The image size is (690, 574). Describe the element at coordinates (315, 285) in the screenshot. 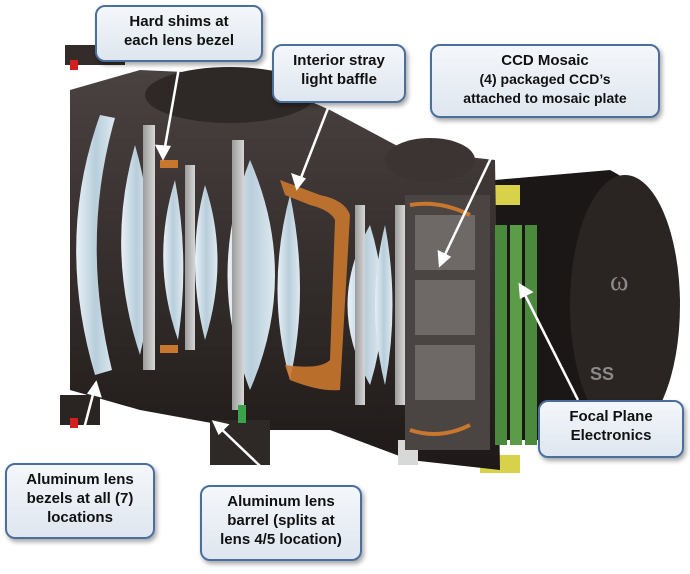

I see `stray-light-baffle` at that location.